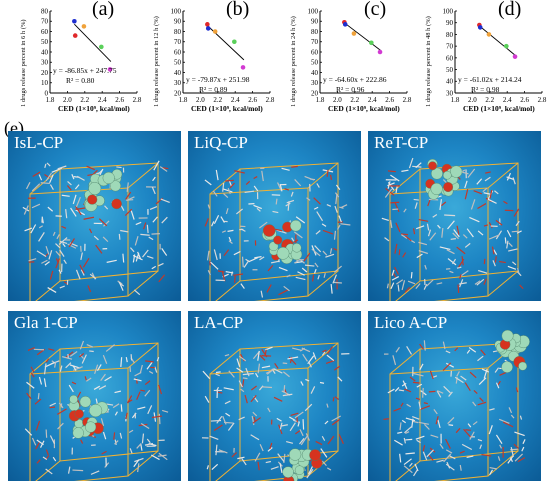 This screenshot has height=491, width=550. I want to click on molecular-panel-liq-cp: LiQ-CP, so click(274, 216).